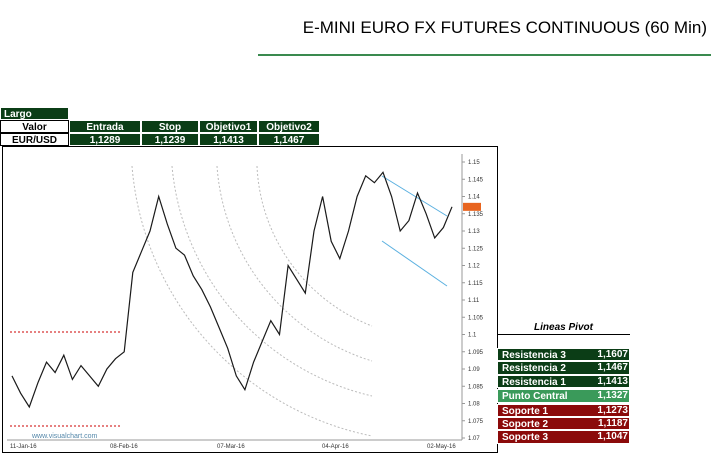  I want to click on rule, so click(484, 55).